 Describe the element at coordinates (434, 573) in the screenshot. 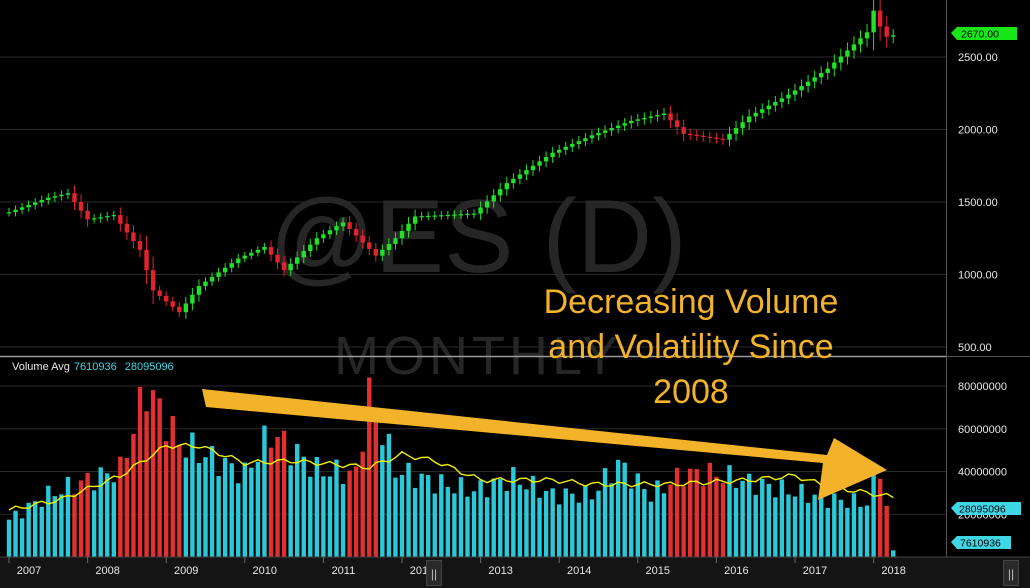

I see `scroll-handle-left: ||` at that location.